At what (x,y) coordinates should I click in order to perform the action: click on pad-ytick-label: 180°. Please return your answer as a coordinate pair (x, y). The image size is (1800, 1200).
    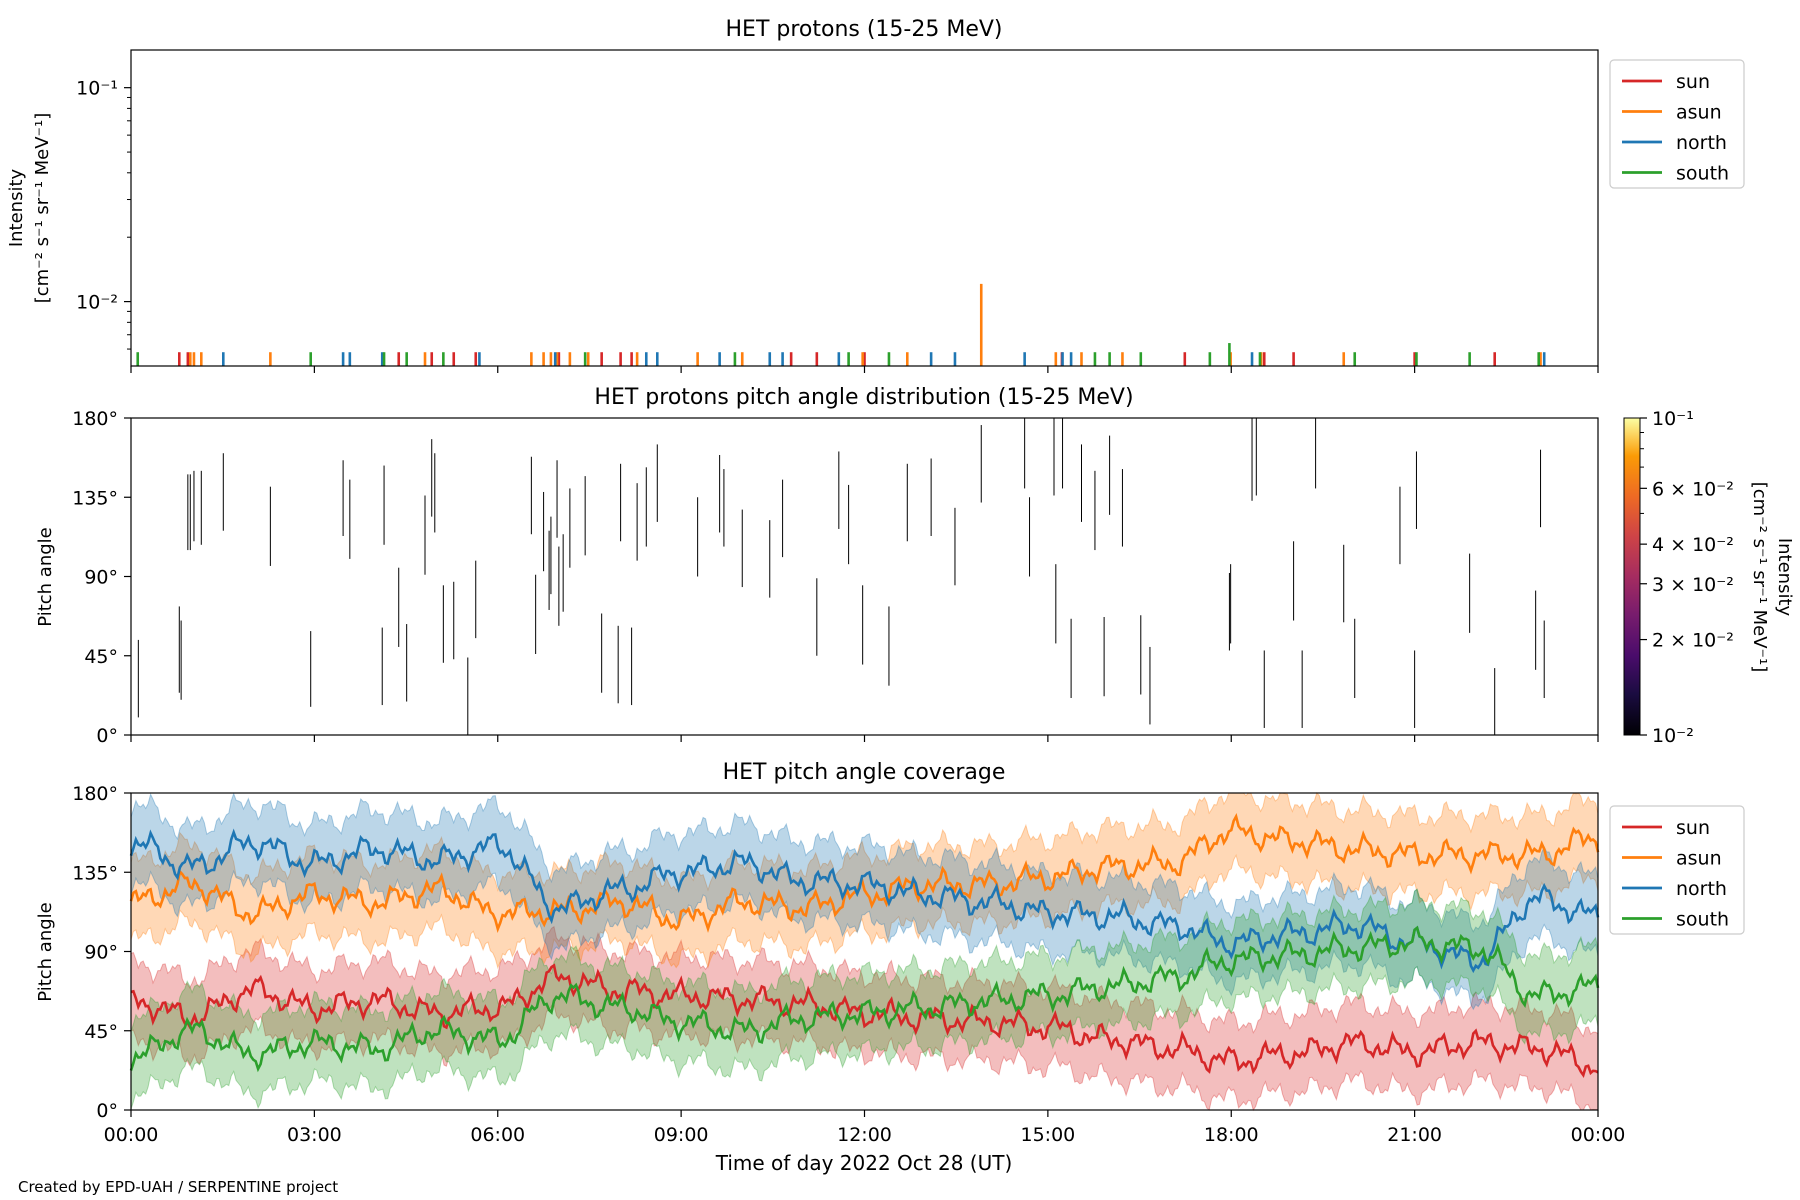
    Looking at the image, I should click on (95, 419).